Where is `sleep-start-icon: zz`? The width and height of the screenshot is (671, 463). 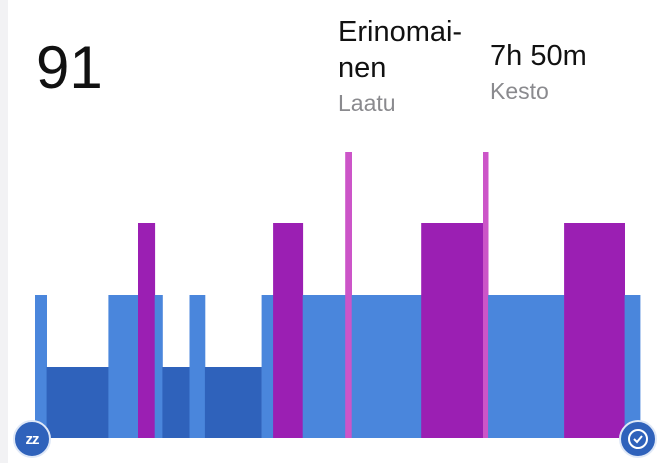
sleep-start-icon: zz is located at coordinates (32, 439).